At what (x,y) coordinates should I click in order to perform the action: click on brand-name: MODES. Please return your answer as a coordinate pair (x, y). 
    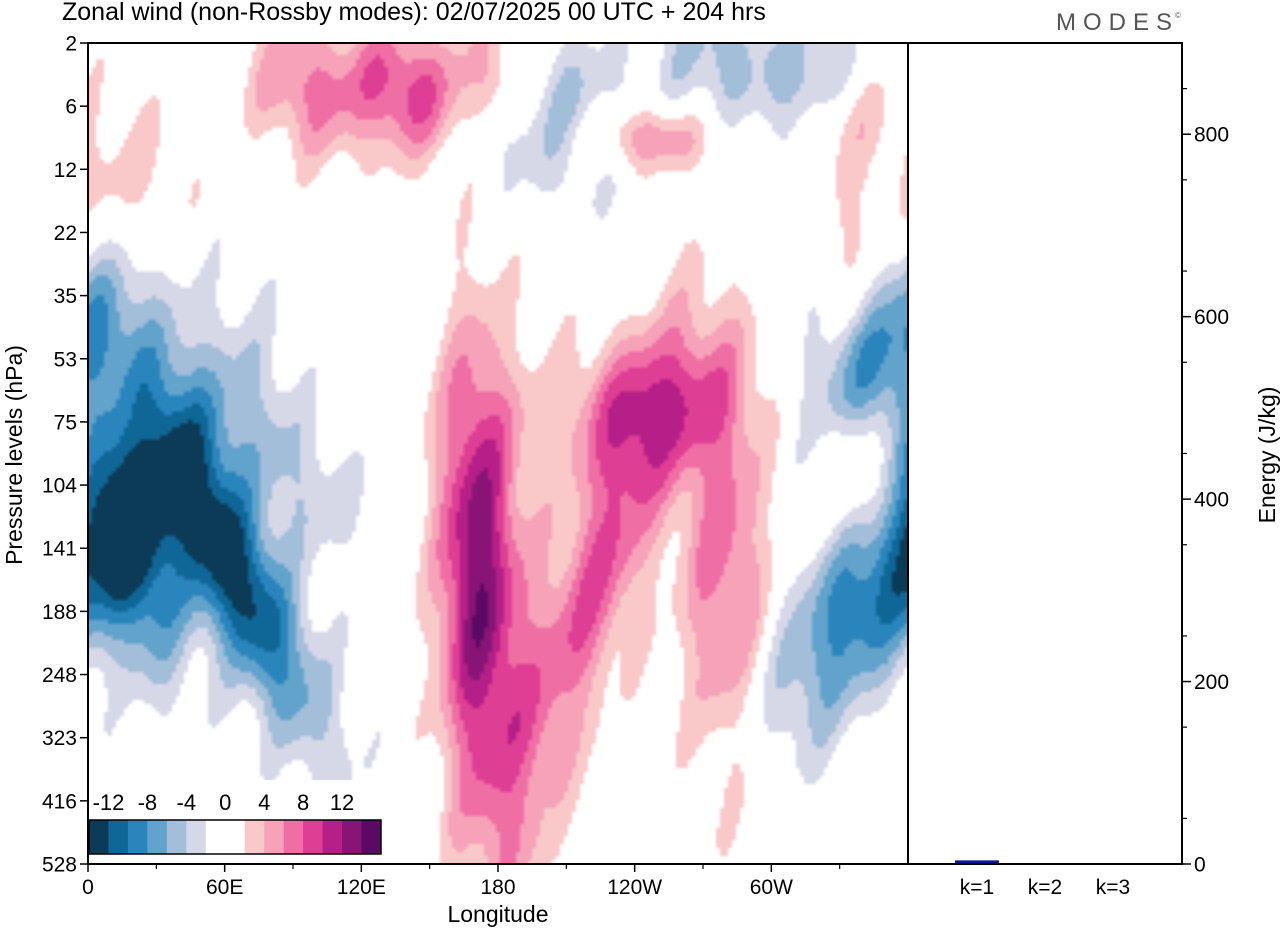
    Looking at the image, I should click on (1118, 22).